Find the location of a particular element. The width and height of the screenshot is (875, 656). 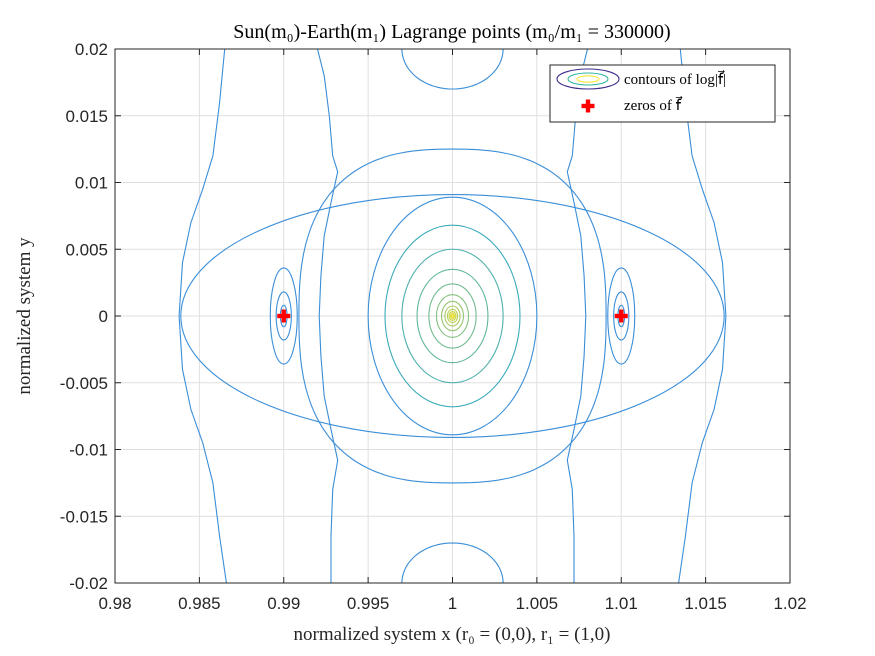

y-tick-label: -0.005 is located at coordinates (84, 383).